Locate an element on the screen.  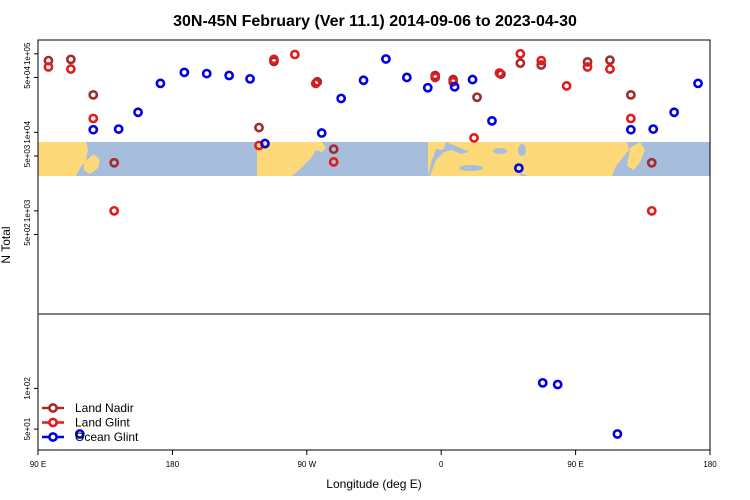
legend-label-land-glint: Land Glint is located at coordinates (102, 423).